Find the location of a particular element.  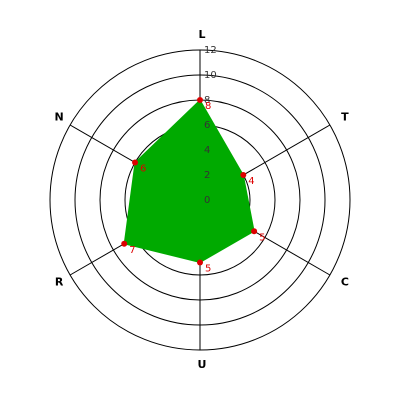

y-tick-label: 2 is located at coordinates (207, 175).